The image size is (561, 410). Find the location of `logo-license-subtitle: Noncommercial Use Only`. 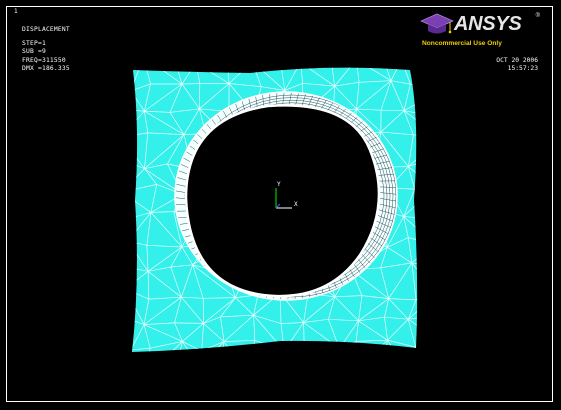

logo-license-subtitle: Noncommercial Use Only is located at coordinates (462, 43).